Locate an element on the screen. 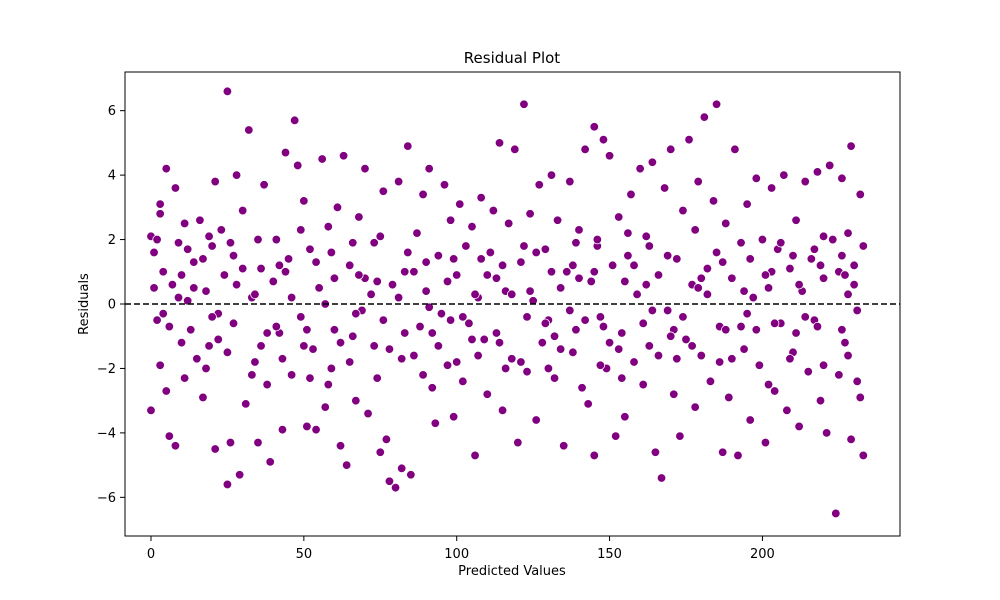  y-tick-label: −6 is located at coordinates (106, 498).